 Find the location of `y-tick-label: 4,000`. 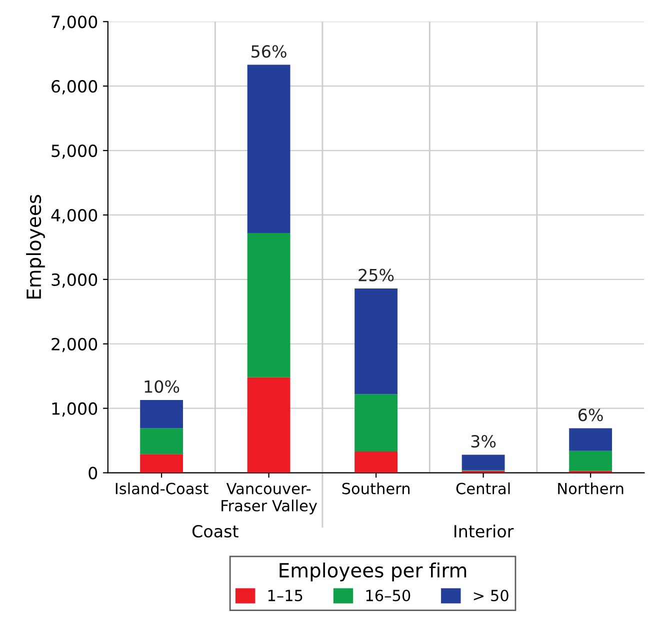

y-tick-label: 4,000 is located at coordinates (74, 216).